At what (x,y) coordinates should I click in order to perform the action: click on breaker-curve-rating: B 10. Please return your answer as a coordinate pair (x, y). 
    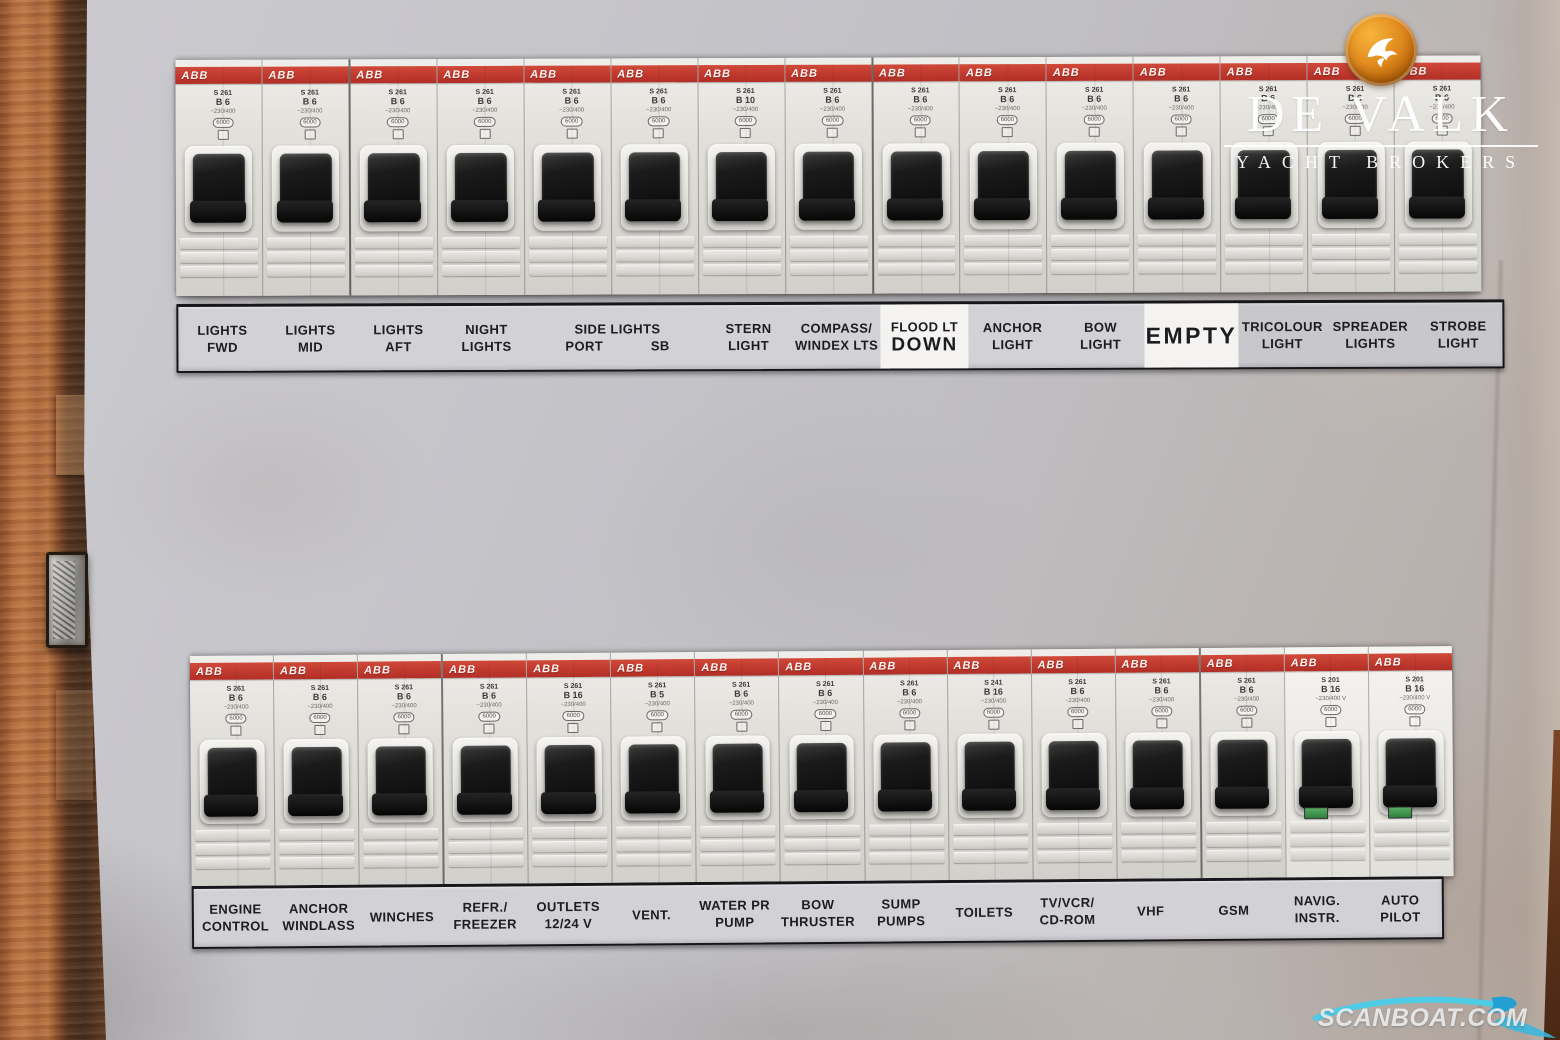
    Looking at the image, I should click on (745, 100).